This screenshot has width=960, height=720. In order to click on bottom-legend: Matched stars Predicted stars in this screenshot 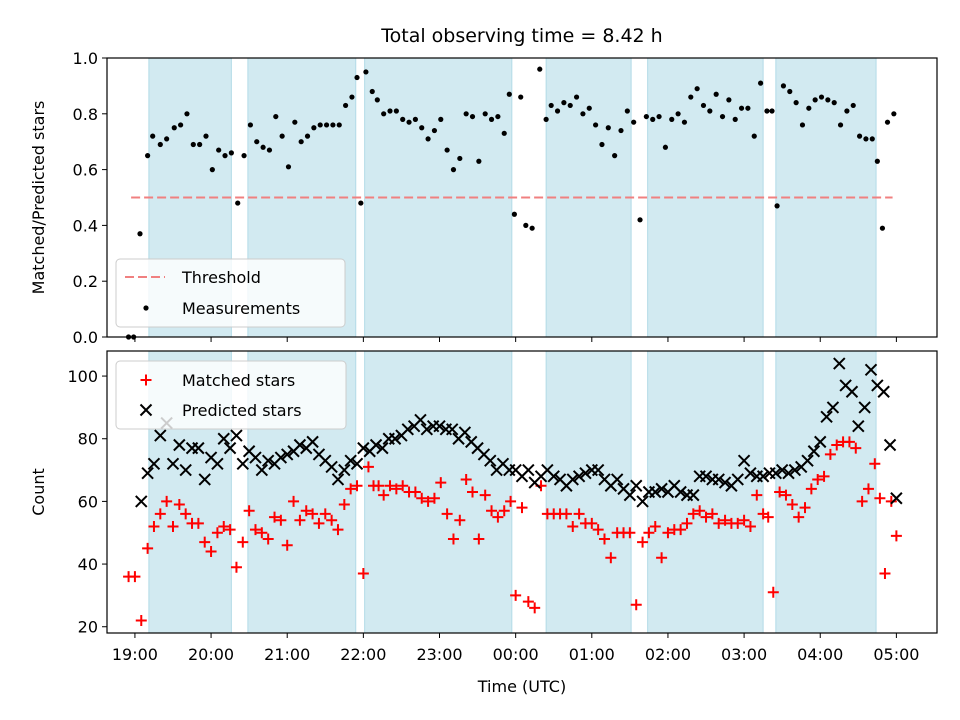, I will do `click(231, 395)`.